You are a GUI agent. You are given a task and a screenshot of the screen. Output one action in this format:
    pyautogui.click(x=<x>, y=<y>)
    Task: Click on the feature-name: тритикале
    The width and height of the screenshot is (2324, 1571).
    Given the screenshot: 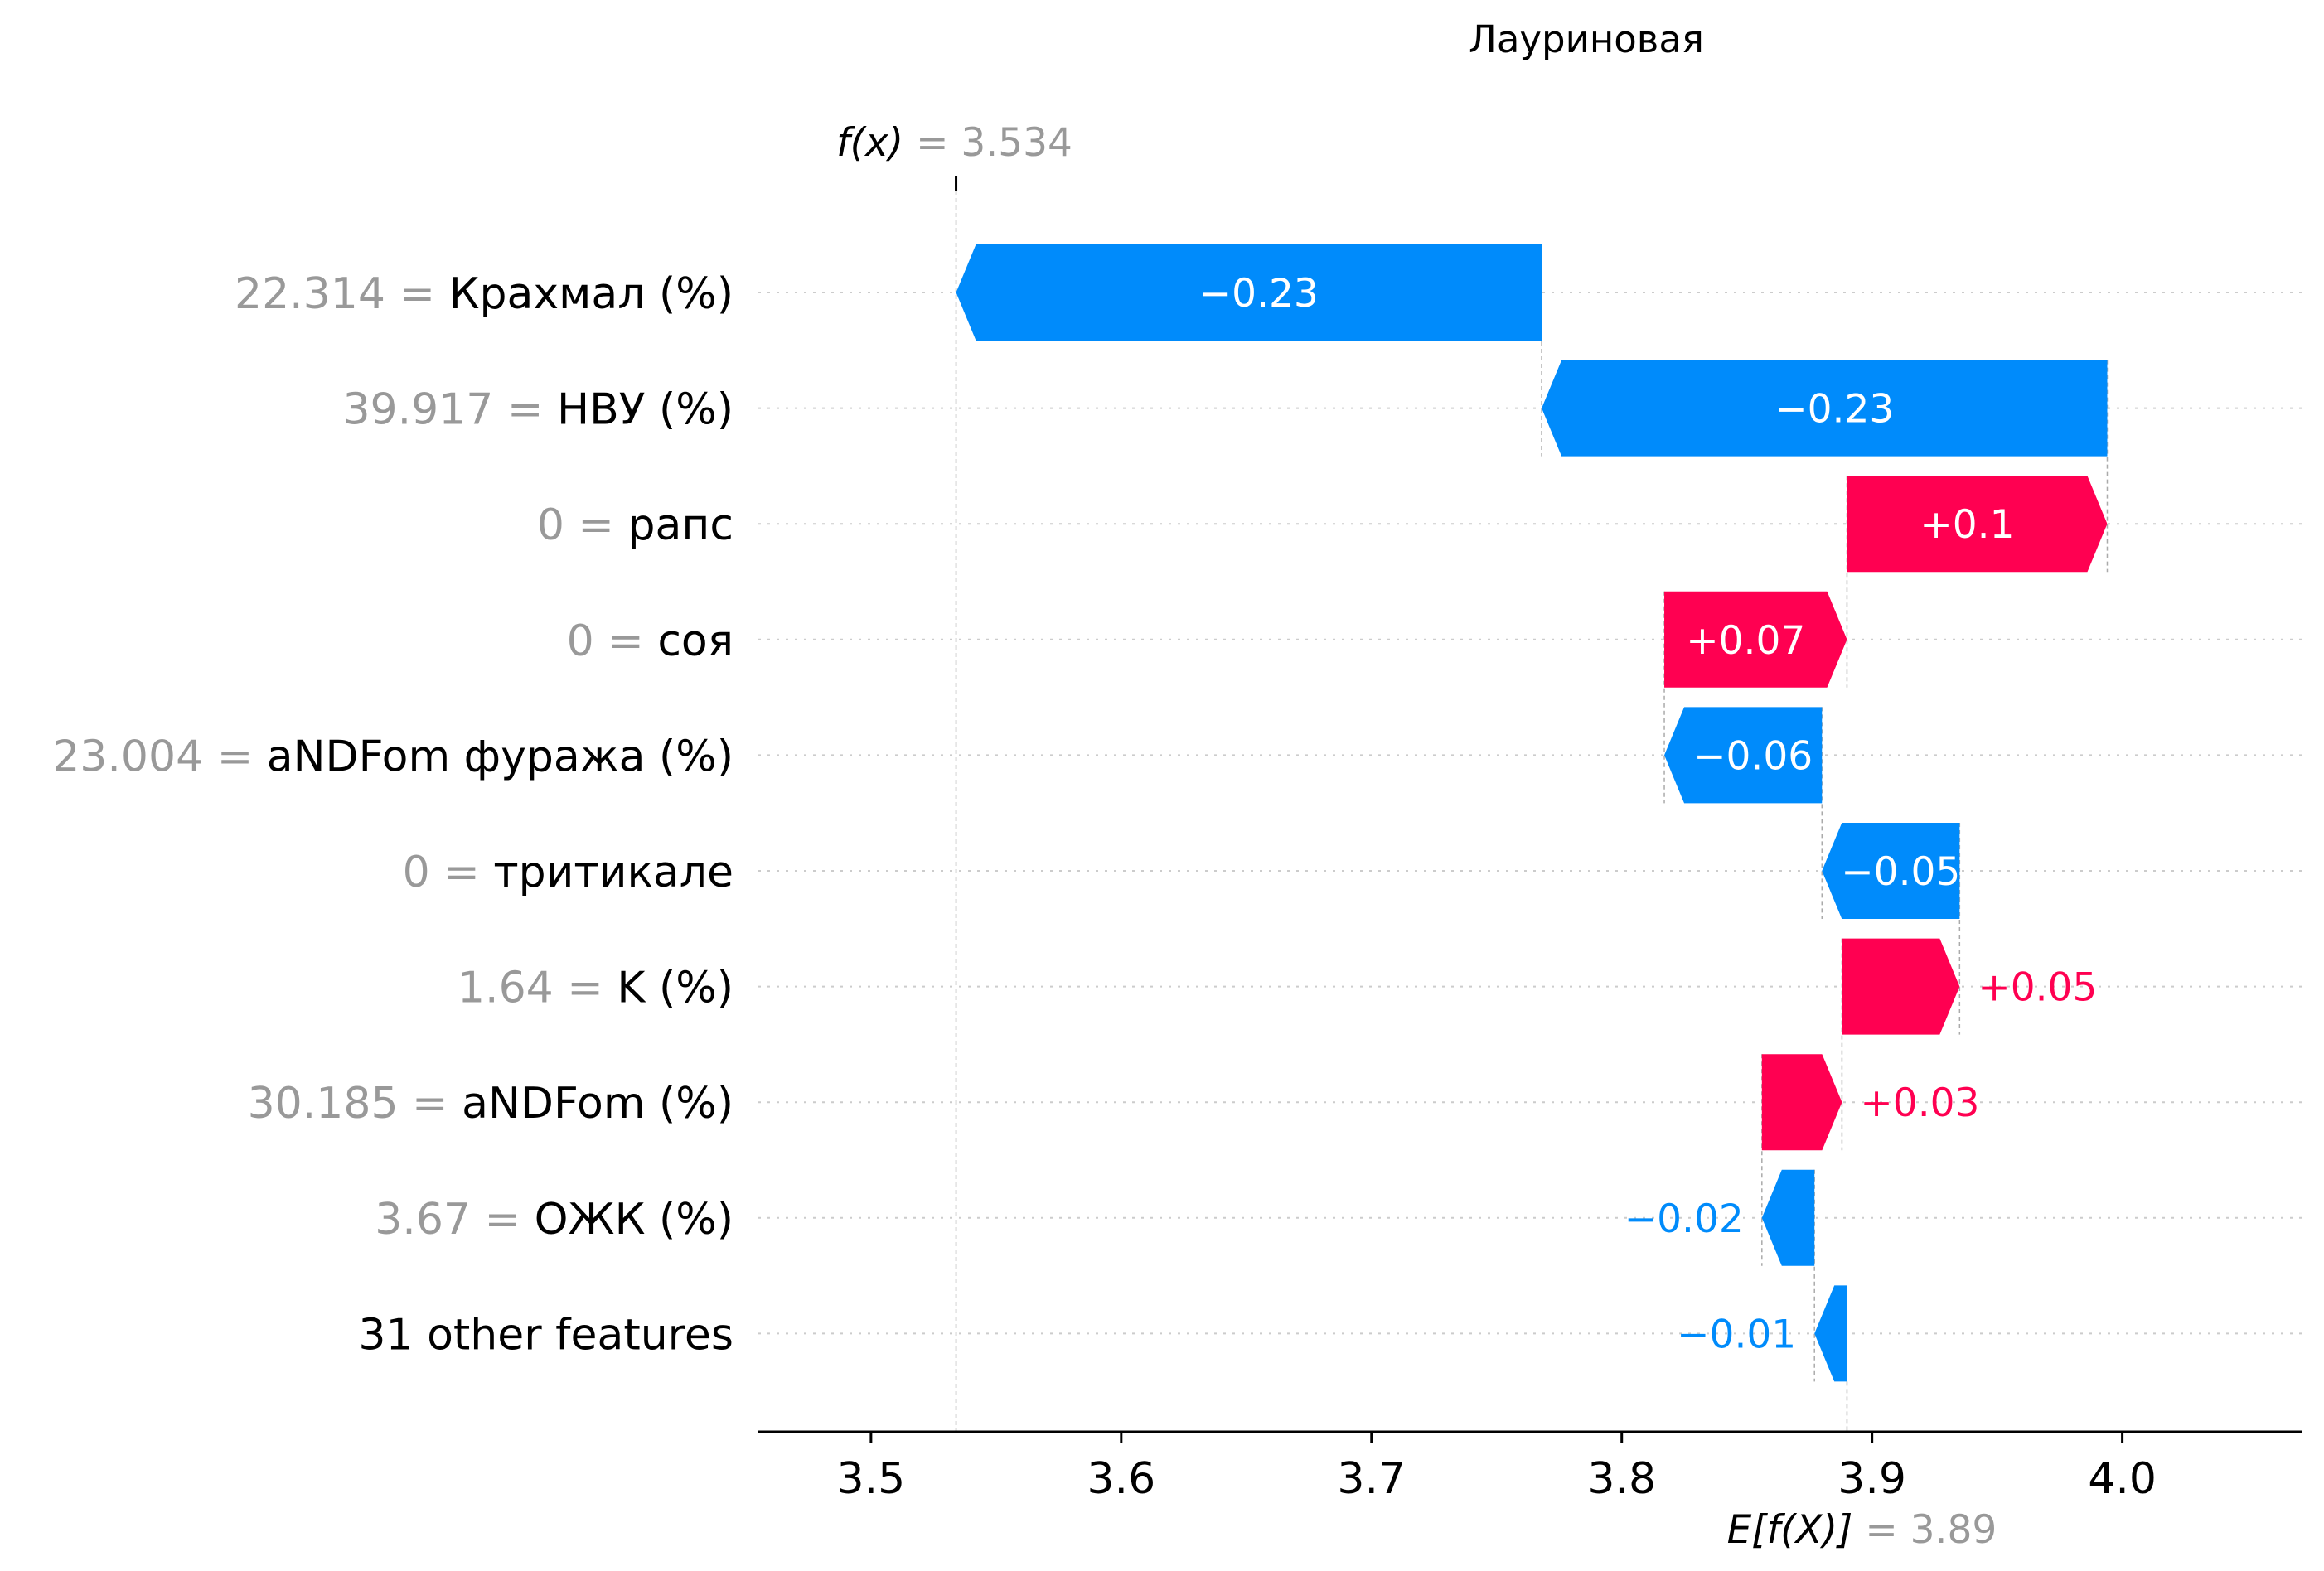 What is the action you would take?
    pyautogui.click(x=613, y=873)
    